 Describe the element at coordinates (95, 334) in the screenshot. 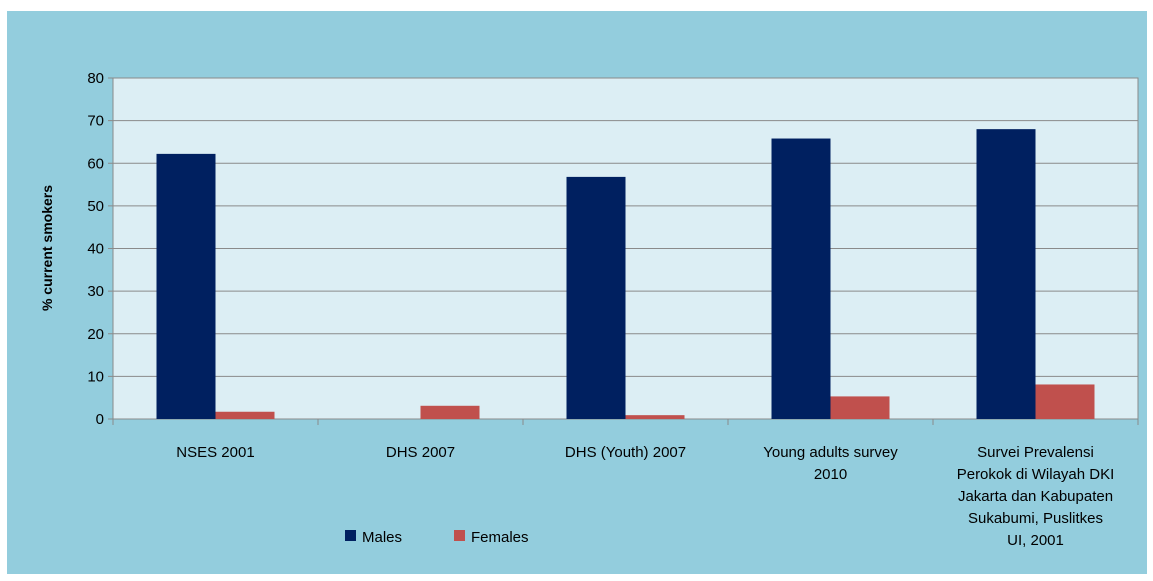

I see `y-tick-label: 20` at that location.